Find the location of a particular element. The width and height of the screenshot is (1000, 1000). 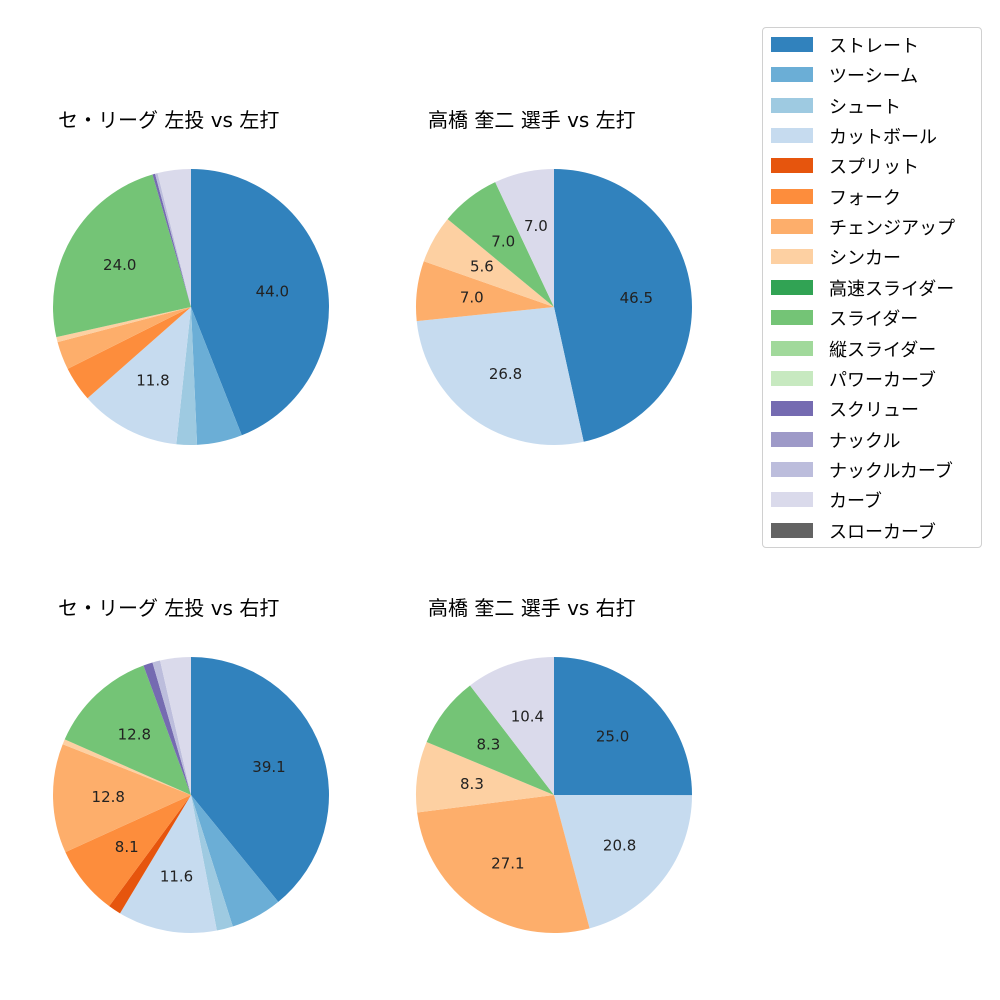

slice-value-label: 11.8 is located at coordinates (152, 381).